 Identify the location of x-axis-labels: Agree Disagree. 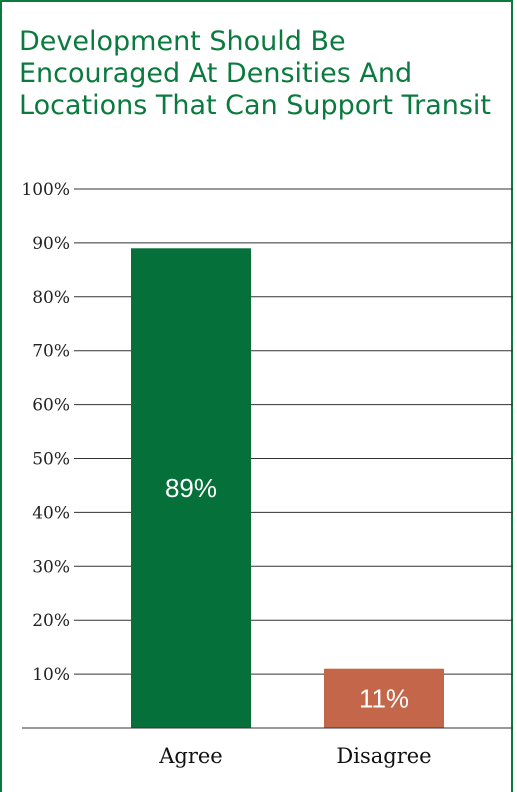
(294, 756).